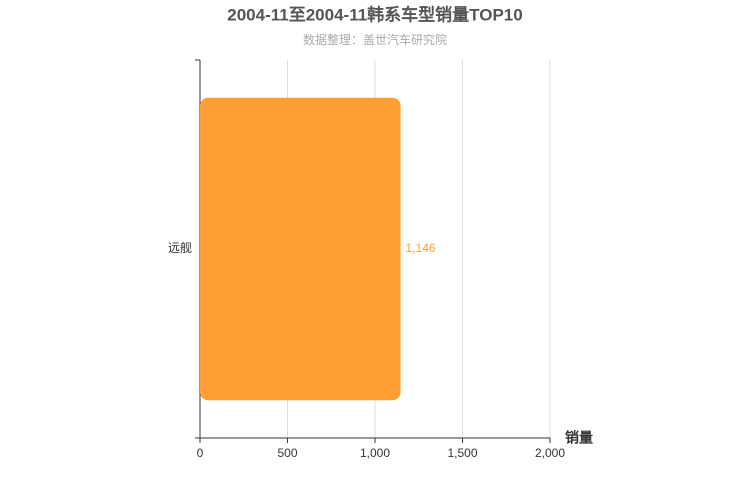 The height and width of the screenshot is (500, 750). What do you see at coordinates (374, 14) in the screenshot?
I see `chart-title: 2004-11至2004-11韩系车型销量TOP10` at bounding box center [374, 14].